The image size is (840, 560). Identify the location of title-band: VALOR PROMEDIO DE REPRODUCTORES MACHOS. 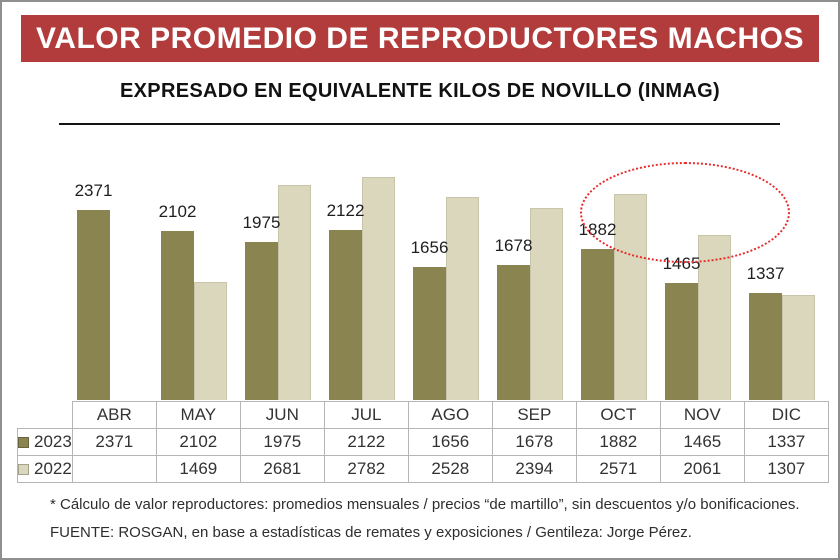
(420, 38).